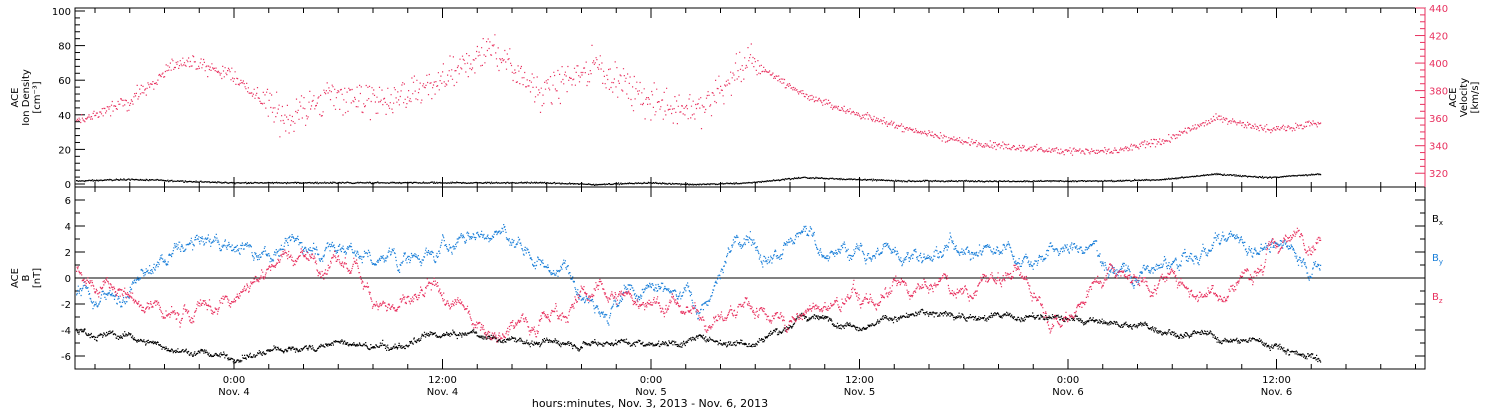 Image resolution: width=1500 pixels, height=414 pixels. Describe the element at coordinates (1437, 259) in the screenshot. I see `legend-by: By` at that location.